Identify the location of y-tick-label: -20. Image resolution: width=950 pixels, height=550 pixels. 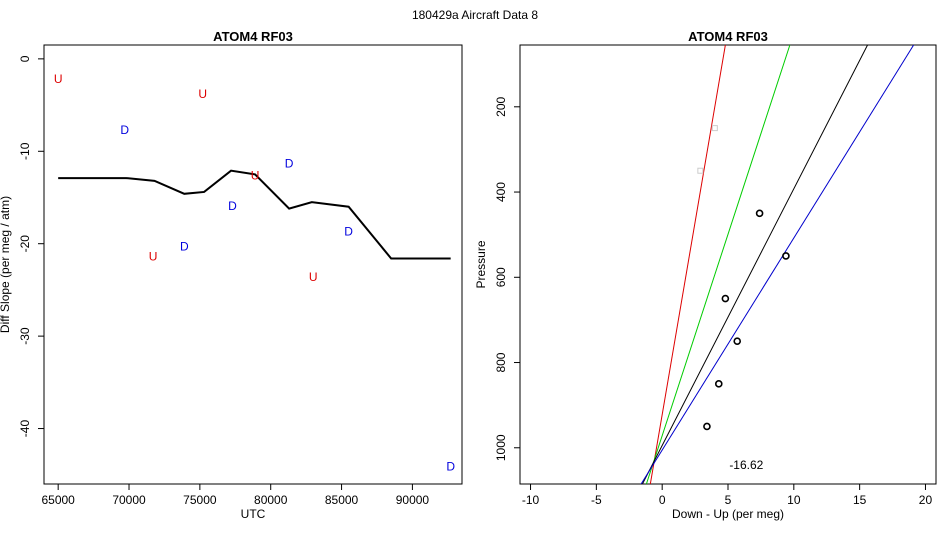
(25, 244).